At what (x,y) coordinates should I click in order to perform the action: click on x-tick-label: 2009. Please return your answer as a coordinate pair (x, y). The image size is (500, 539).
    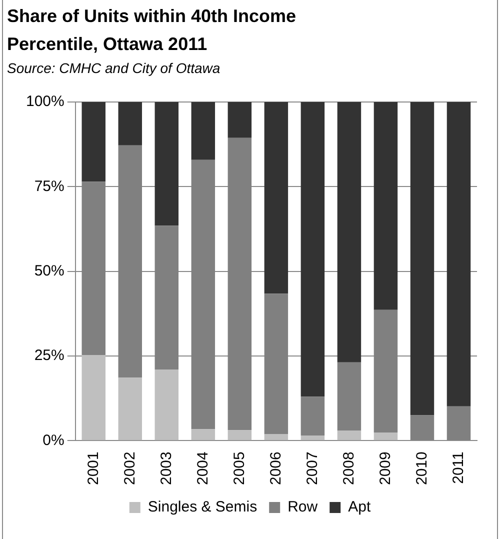
    Looking at the image, I should click on (385, 469).